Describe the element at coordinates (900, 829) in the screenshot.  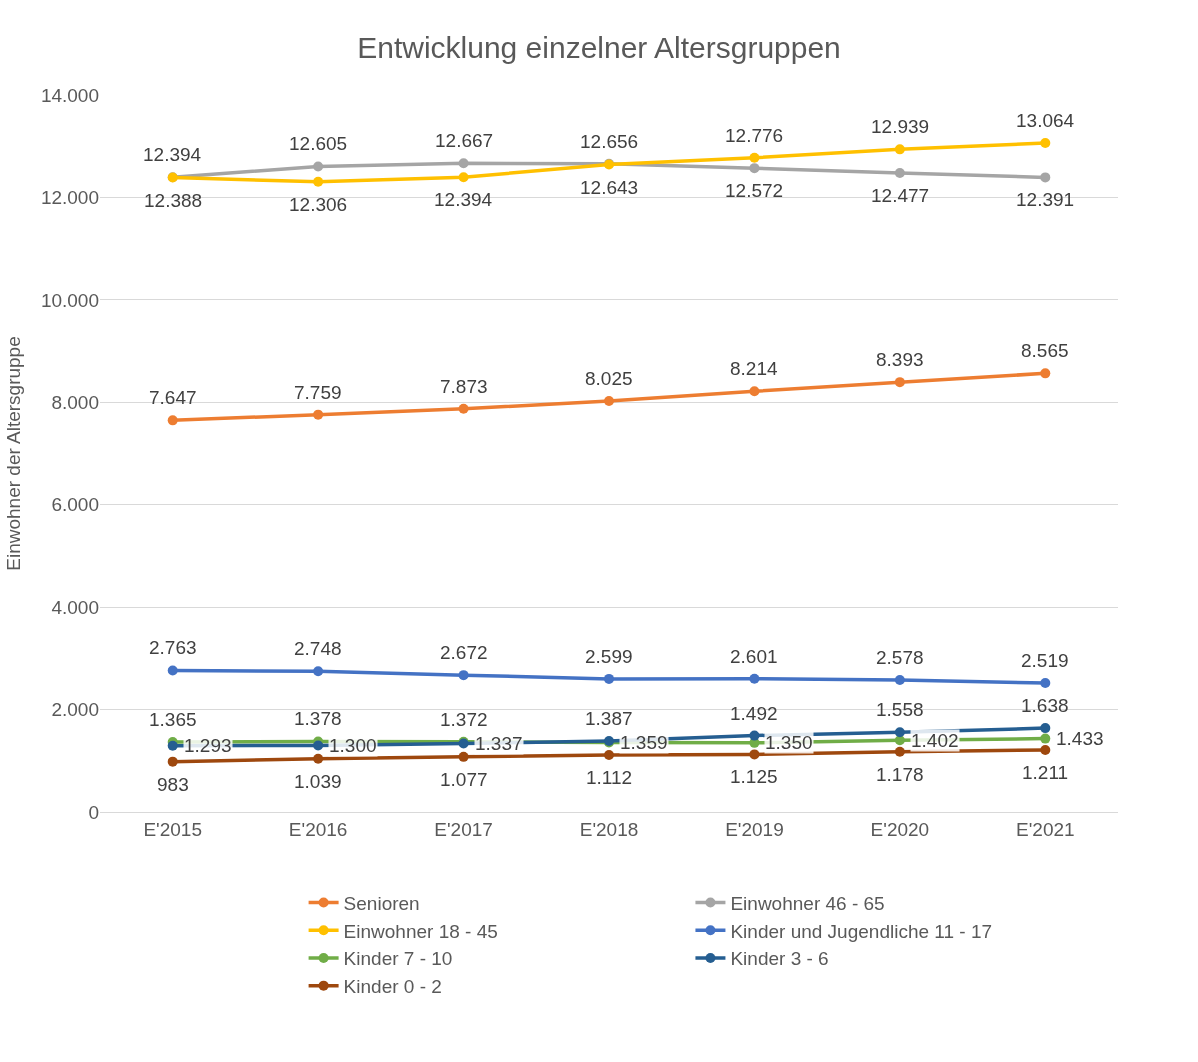
I see `x-tick-label: E'2020` at that location.